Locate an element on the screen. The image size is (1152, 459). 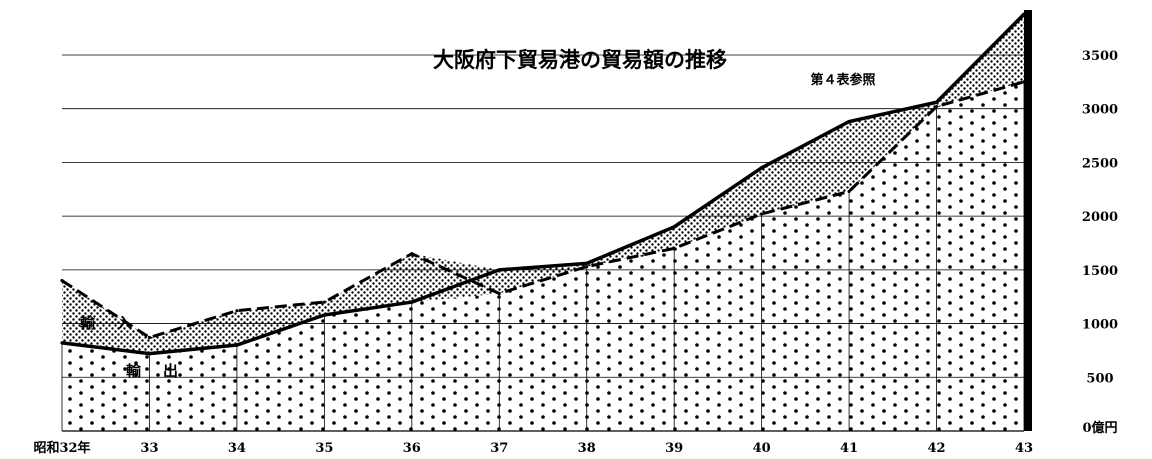
x-tick-label: 37 is located at coordinates (499, 448).